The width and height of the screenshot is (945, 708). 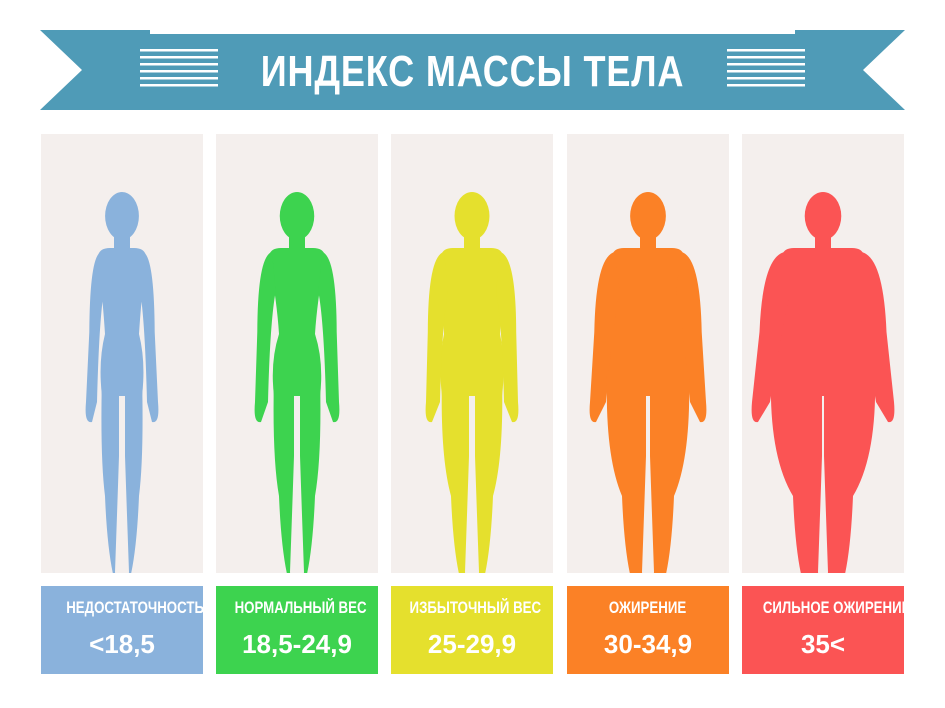 I want to click on banner-stripes-left, so click(x=179, y=68).